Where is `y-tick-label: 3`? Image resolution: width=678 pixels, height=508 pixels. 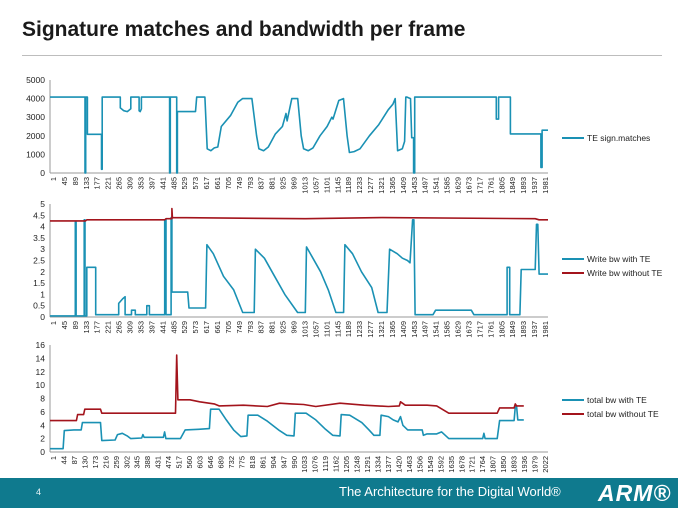
y-tick-label: 3 is located at coordinates (42, 249).